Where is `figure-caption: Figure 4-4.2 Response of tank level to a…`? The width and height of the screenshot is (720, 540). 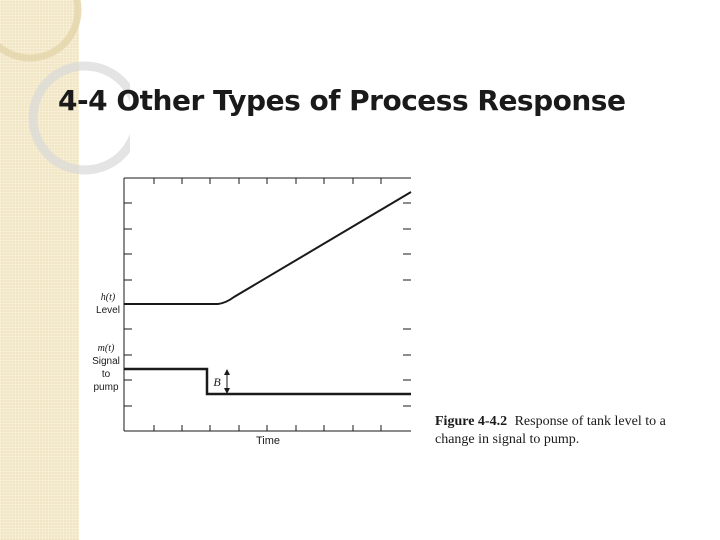
figure-caption: Figure 4-4.2 Response of tank level to a… is located at coordinates (565, 431).